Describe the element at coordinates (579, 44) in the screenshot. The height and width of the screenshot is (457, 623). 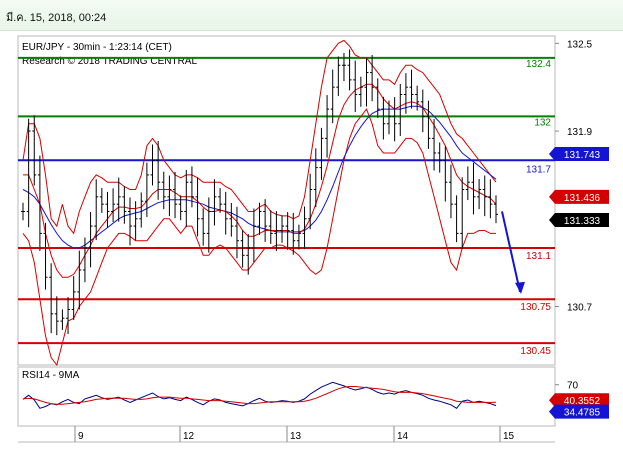
I see `price-y-tick-label: 132.5` at that location.